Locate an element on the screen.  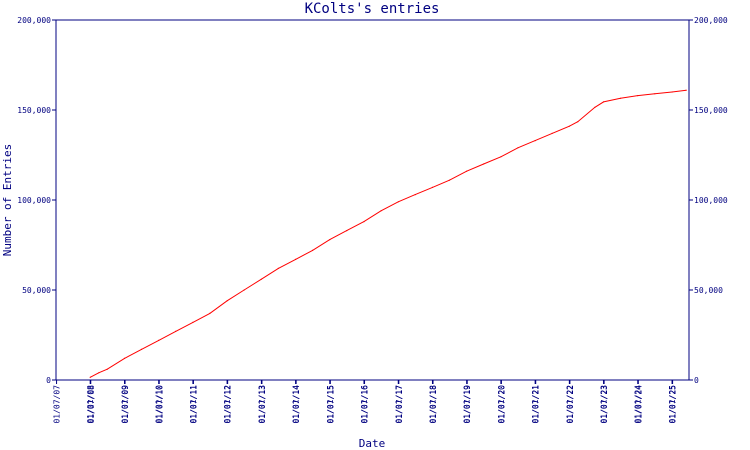
x-tick-label: 01/07/13 is located at coordinates (262, 404).